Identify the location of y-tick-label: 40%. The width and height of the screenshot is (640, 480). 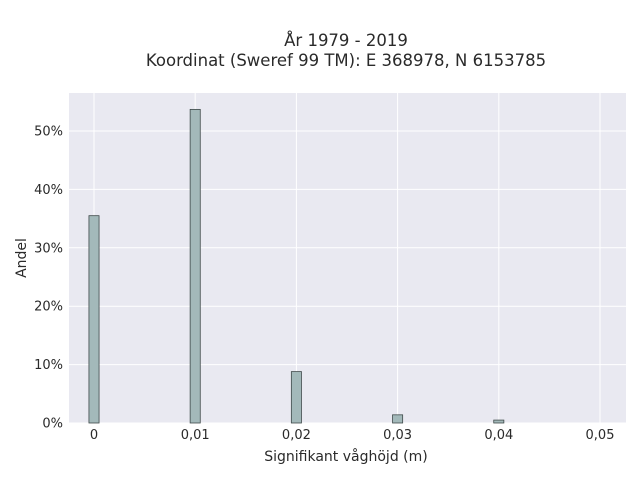
(48, 190).